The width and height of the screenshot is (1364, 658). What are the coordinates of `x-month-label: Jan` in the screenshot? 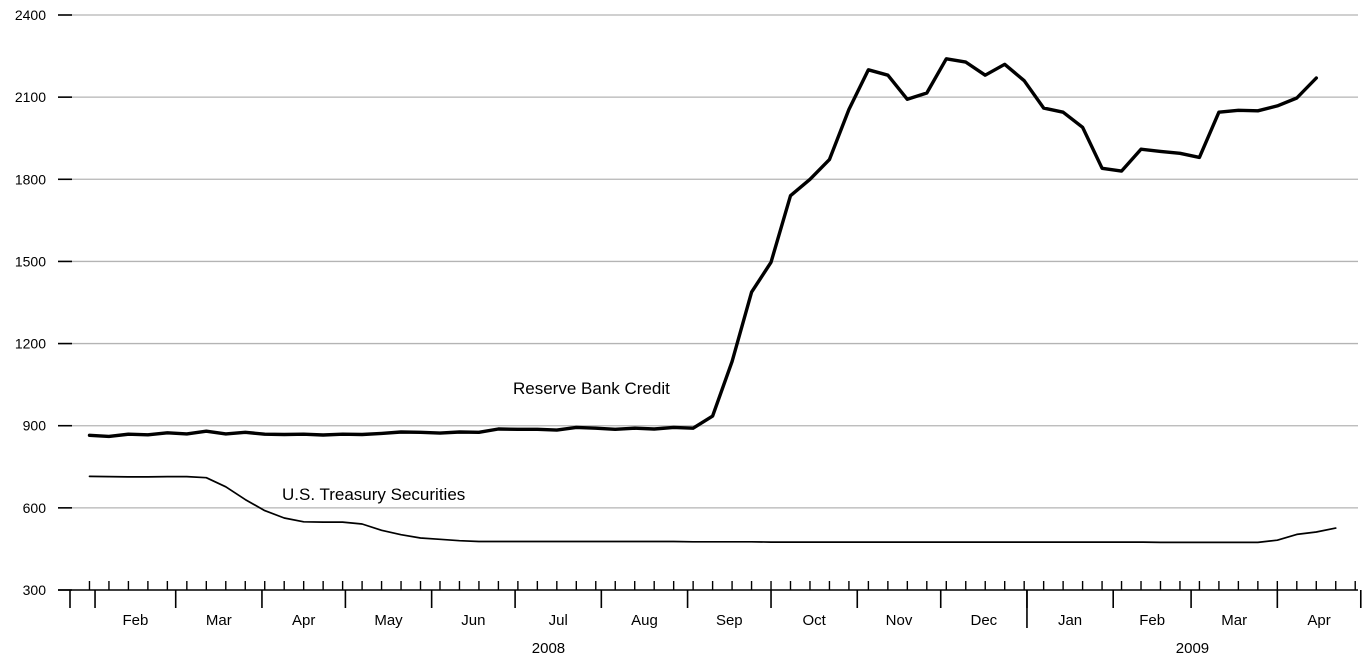 It's located at (1070, 620).